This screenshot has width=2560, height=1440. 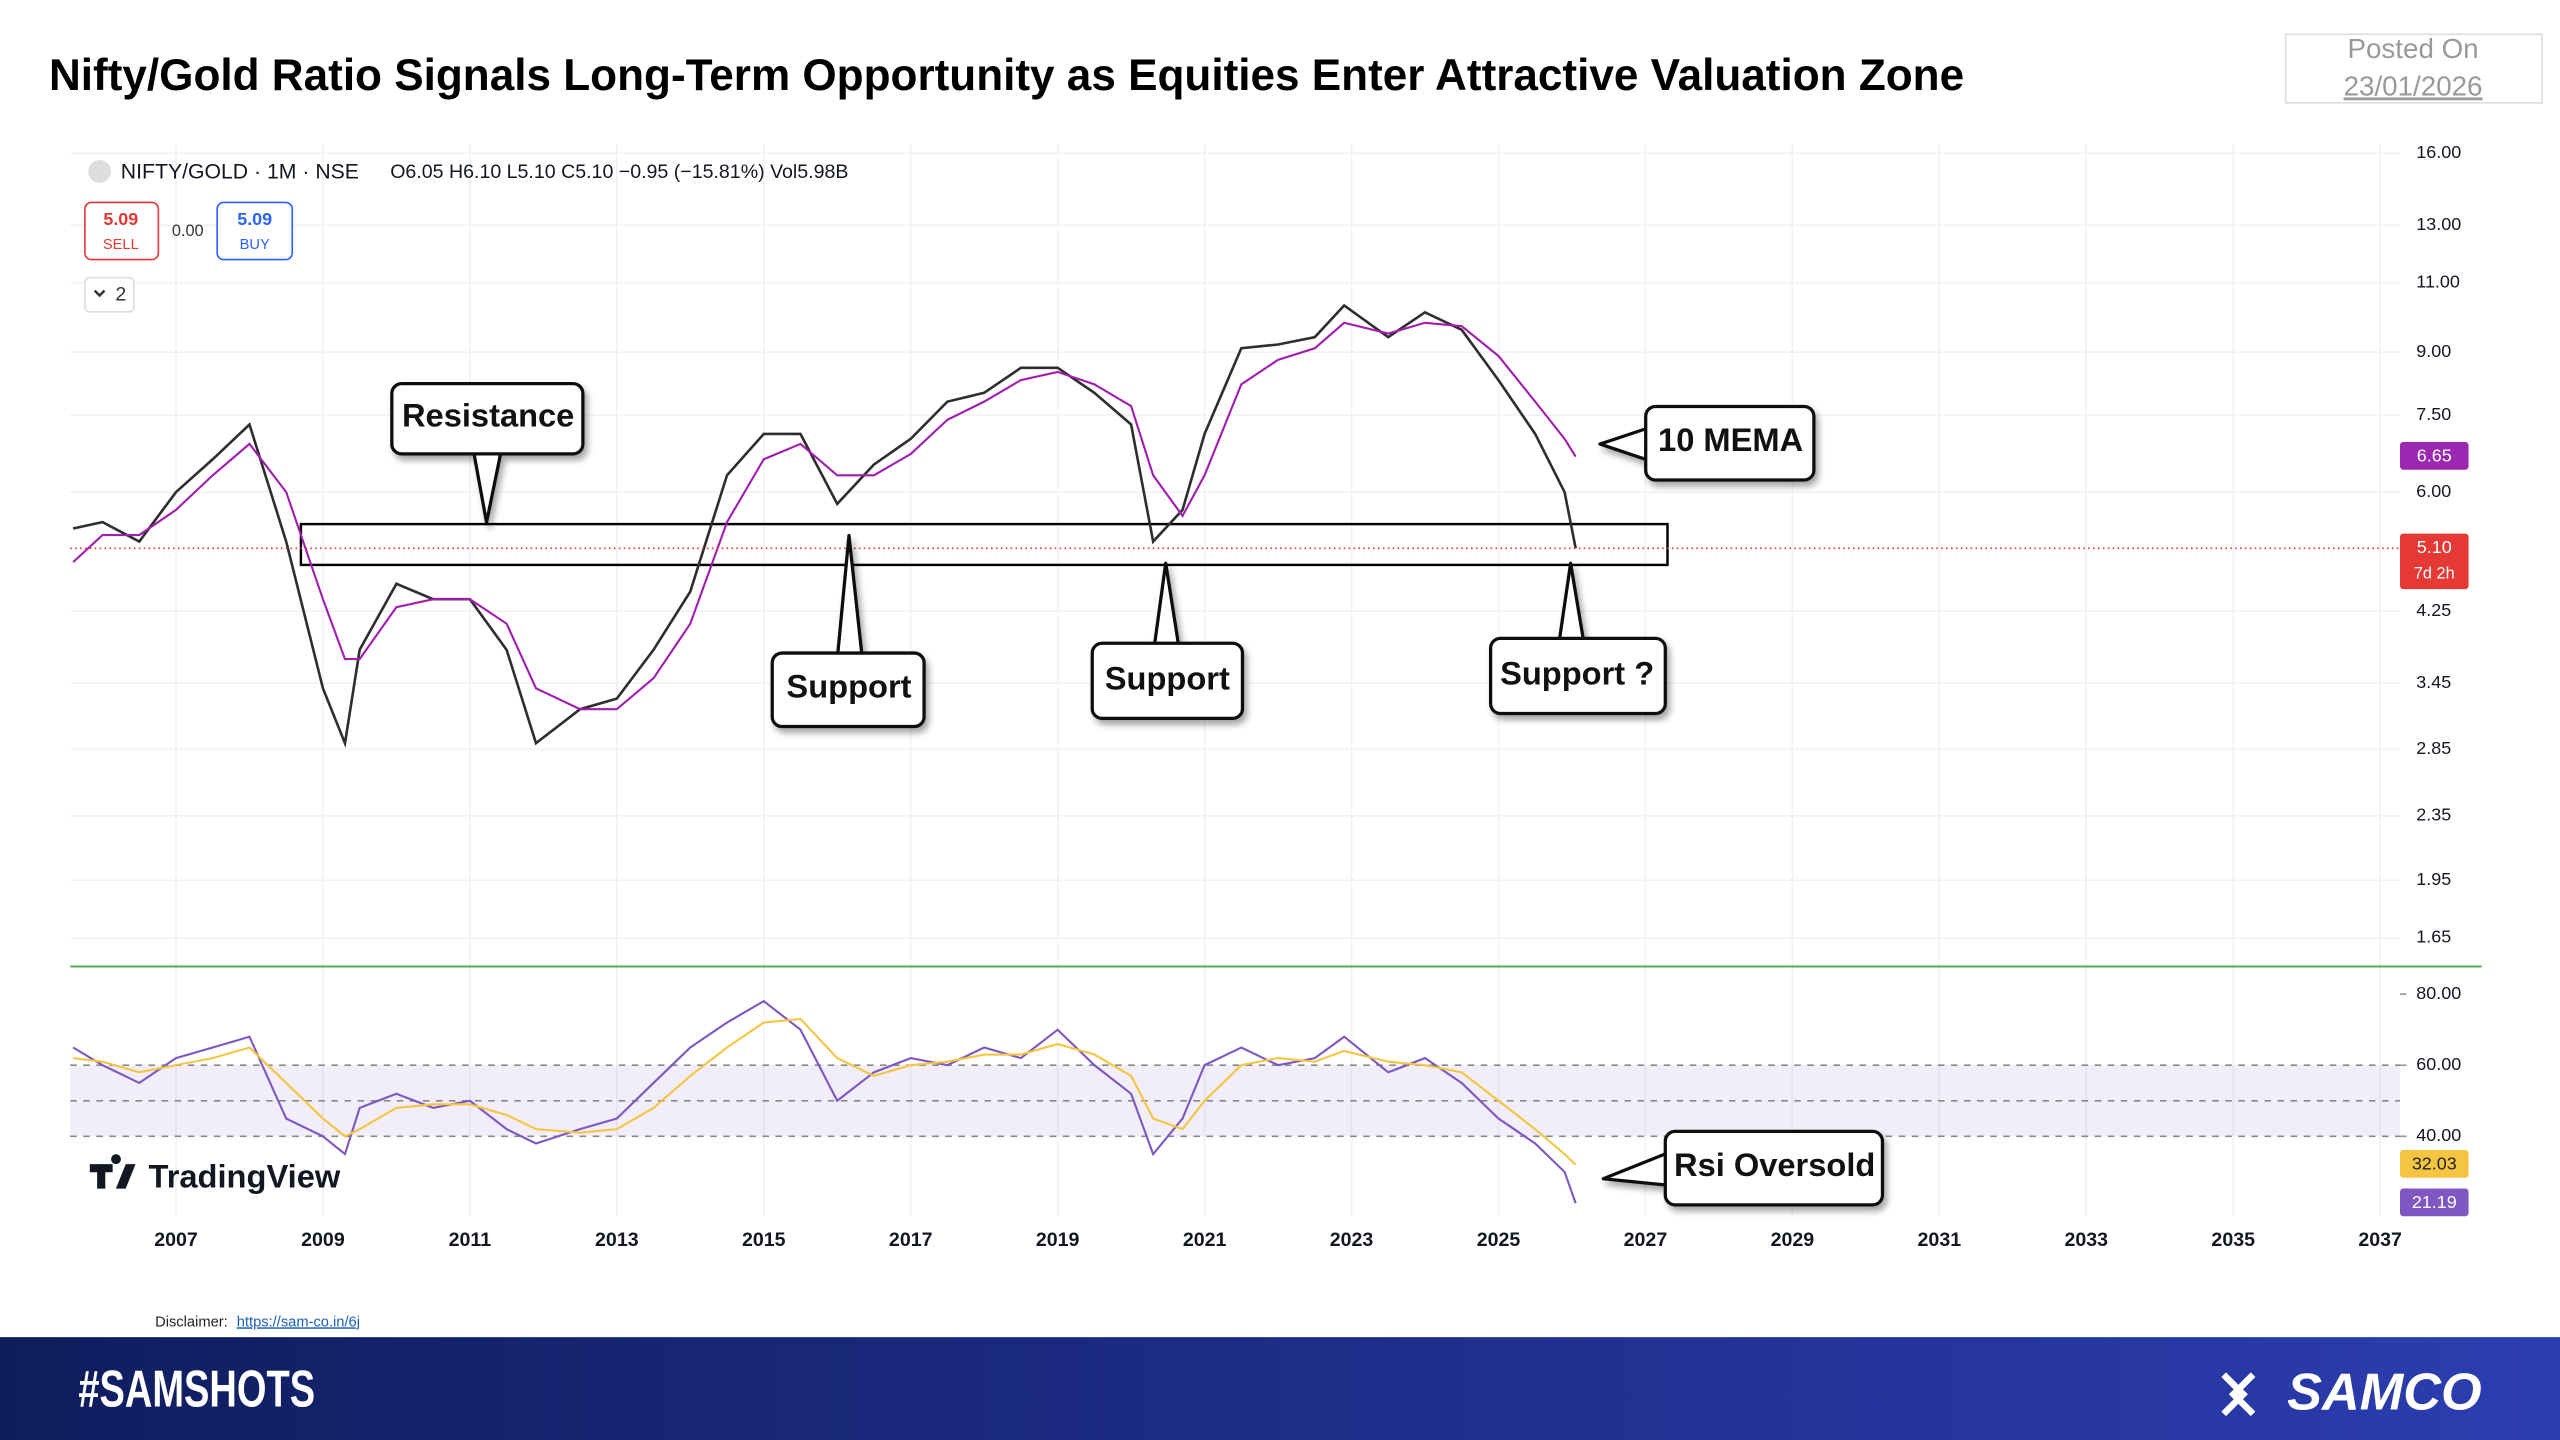 What do you see at coordinates (1352, 1240) in the screenshot?
I see `x-tick-label: 2023` at bounding box center [1352, 1240].